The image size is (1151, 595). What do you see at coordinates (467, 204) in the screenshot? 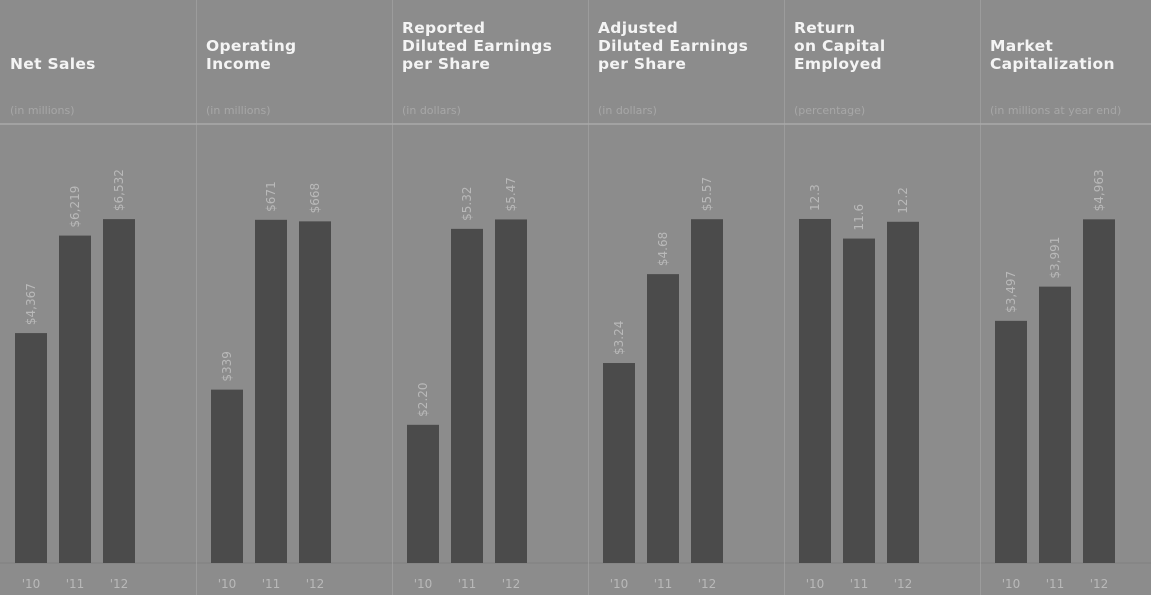
I see `data-label: $5.32` at bounding box center [467, 204].